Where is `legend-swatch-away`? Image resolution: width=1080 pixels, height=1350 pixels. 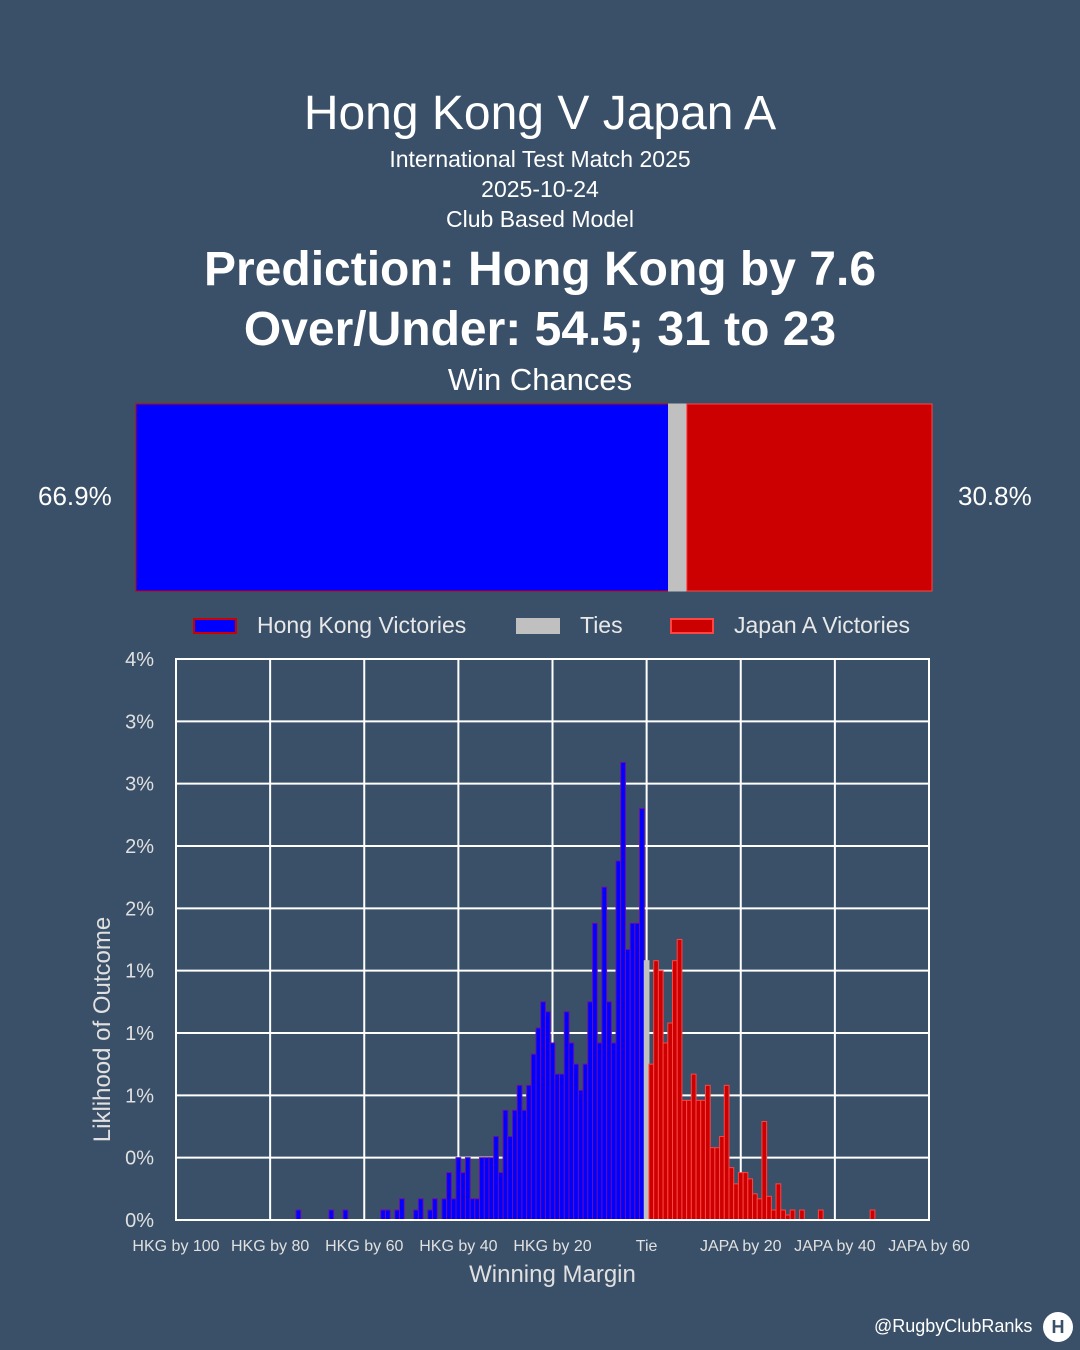
legend-swatch-away is located at coordinates (692, 625).